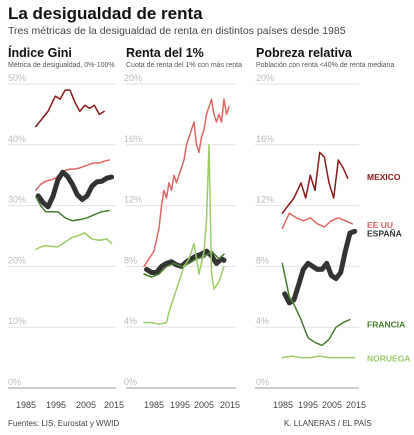 The width and height of the screenshot is (414, 435). I want to click on series-label-espana: ESPAÑA, so click(384, 233).